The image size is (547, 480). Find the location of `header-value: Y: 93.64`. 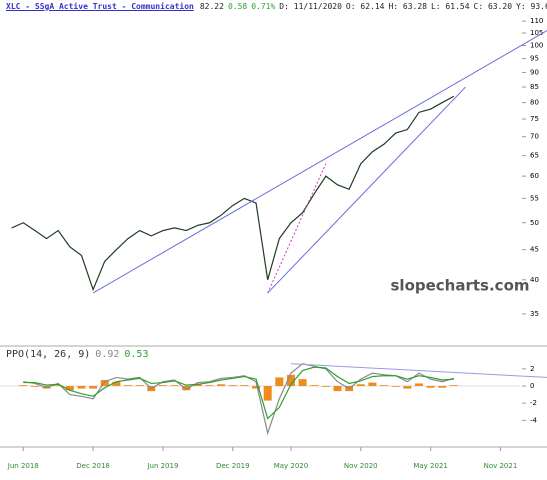

header-value: Y: 93.64 is located at coordinates (531, 6).